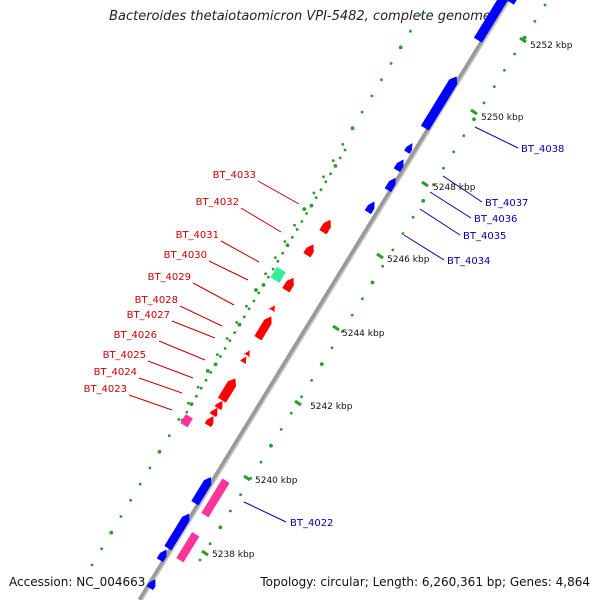 The width and height of the screenshot is (600, 600). What do you see at coordinates (495, 219) in the screenshot?
I see `gene-label-bt-4036: BT_4036` at bounding box center [495, 219].